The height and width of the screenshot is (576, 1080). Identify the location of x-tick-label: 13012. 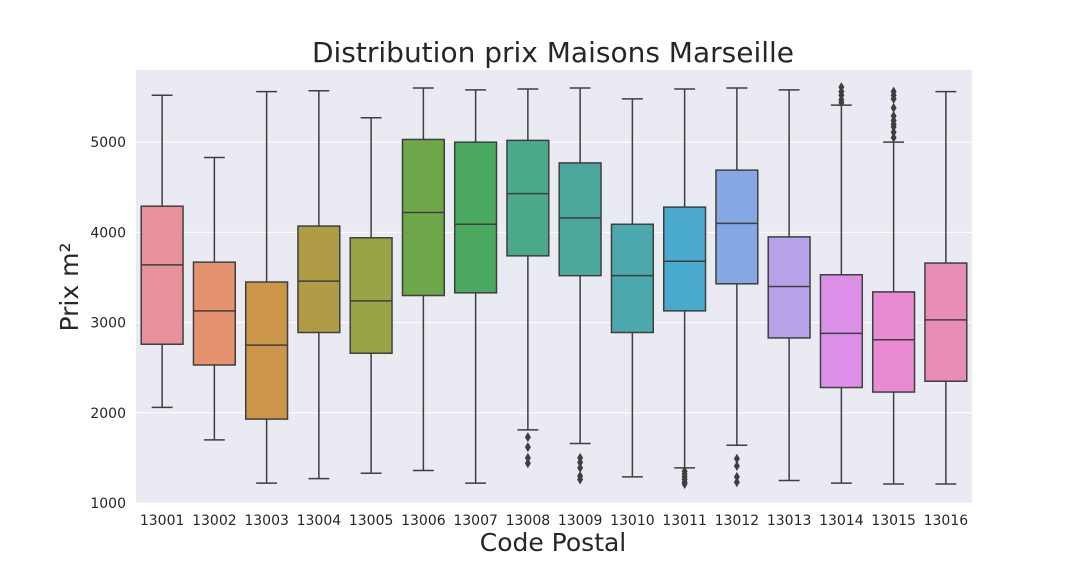
(737, 521).